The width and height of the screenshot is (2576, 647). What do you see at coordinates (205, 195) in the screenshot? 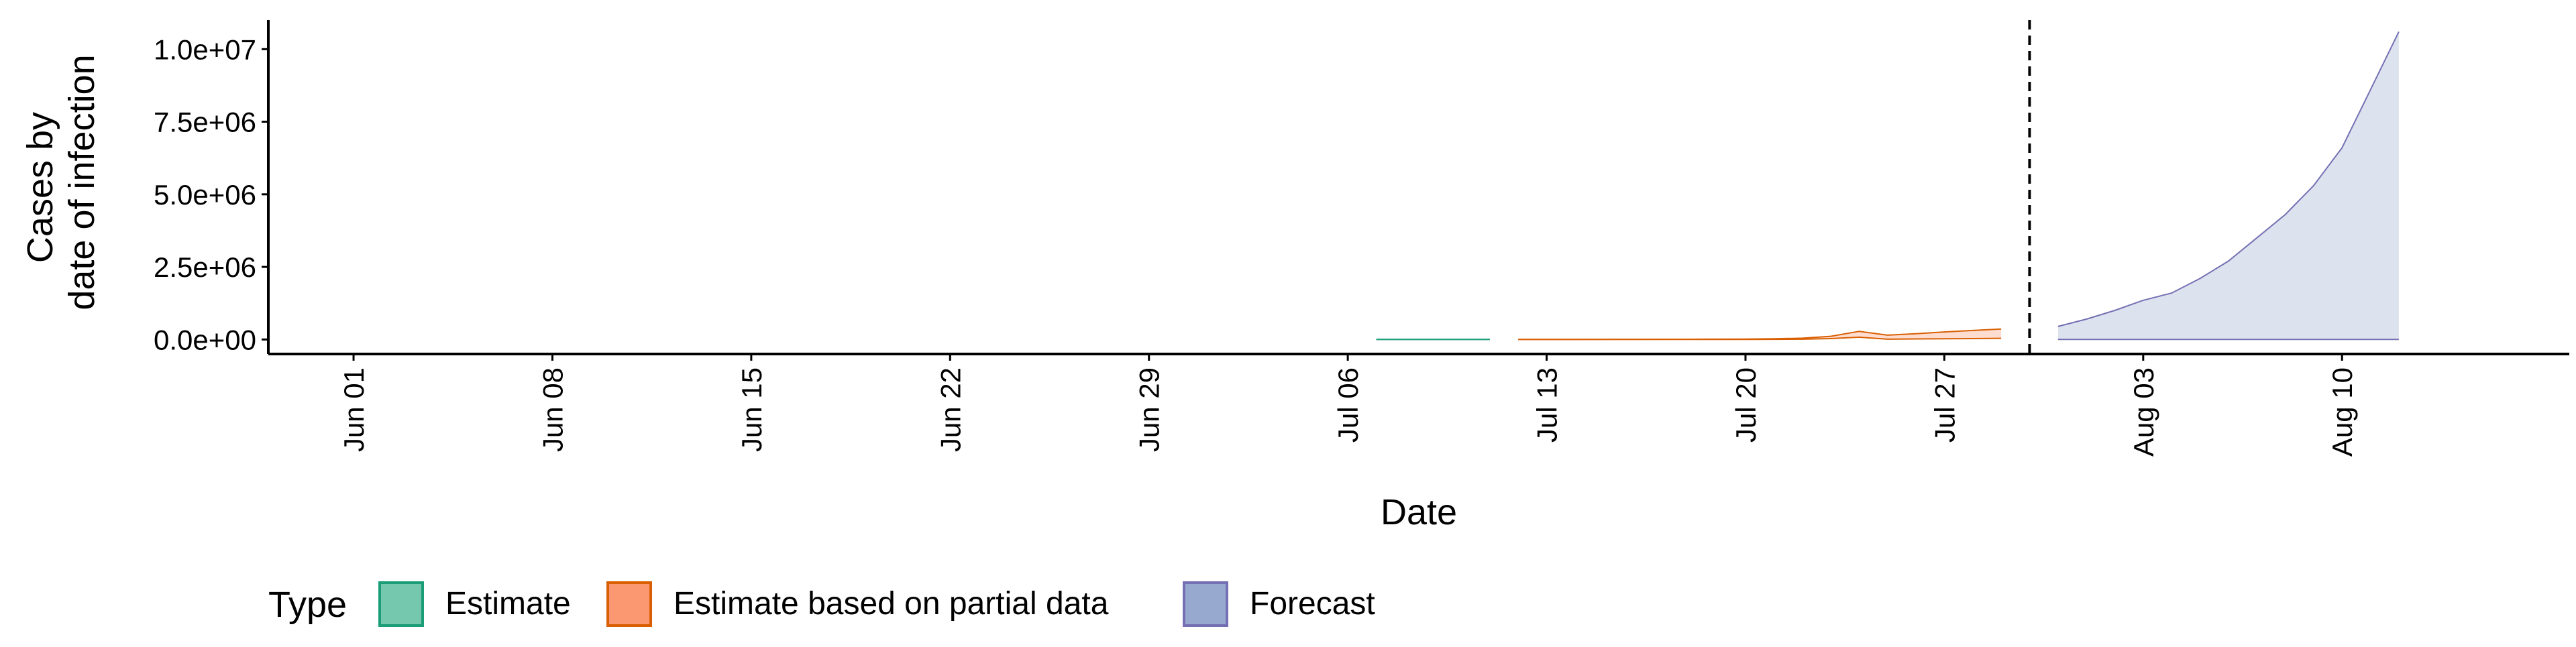
I see `y-tick-label: 5.0e+06` at bounding box center [205, 195].